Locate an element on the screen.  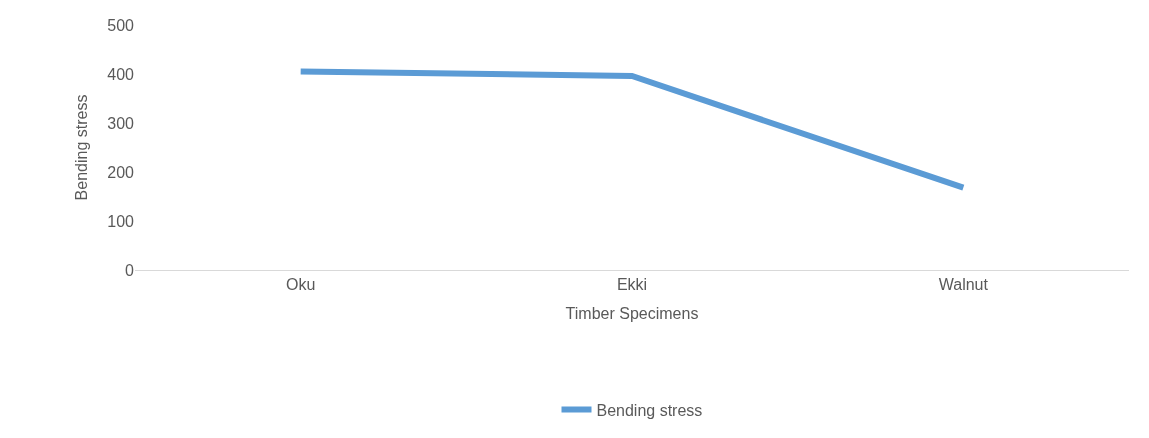
y-tick-label: 500 is located at coordinates (121, 25).